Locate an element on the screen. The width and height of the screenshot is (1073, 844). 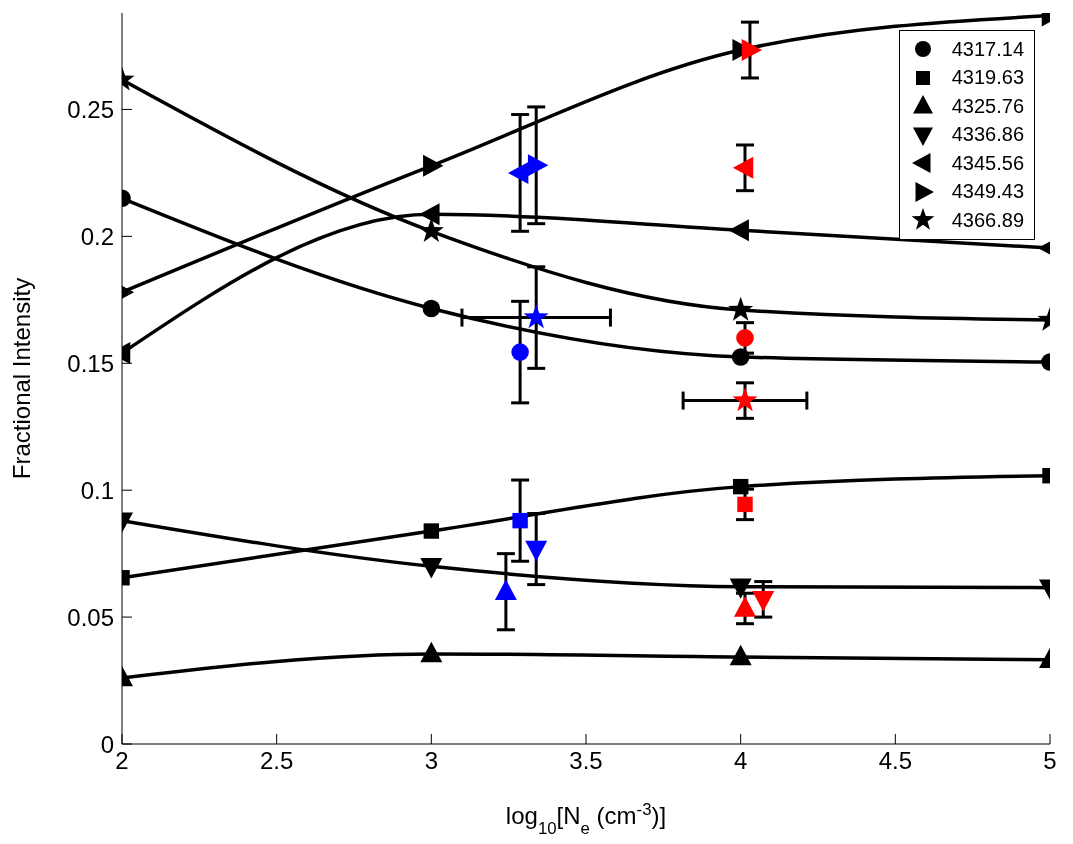
y-tick-label: 0 is located at coordinates (107, 744).